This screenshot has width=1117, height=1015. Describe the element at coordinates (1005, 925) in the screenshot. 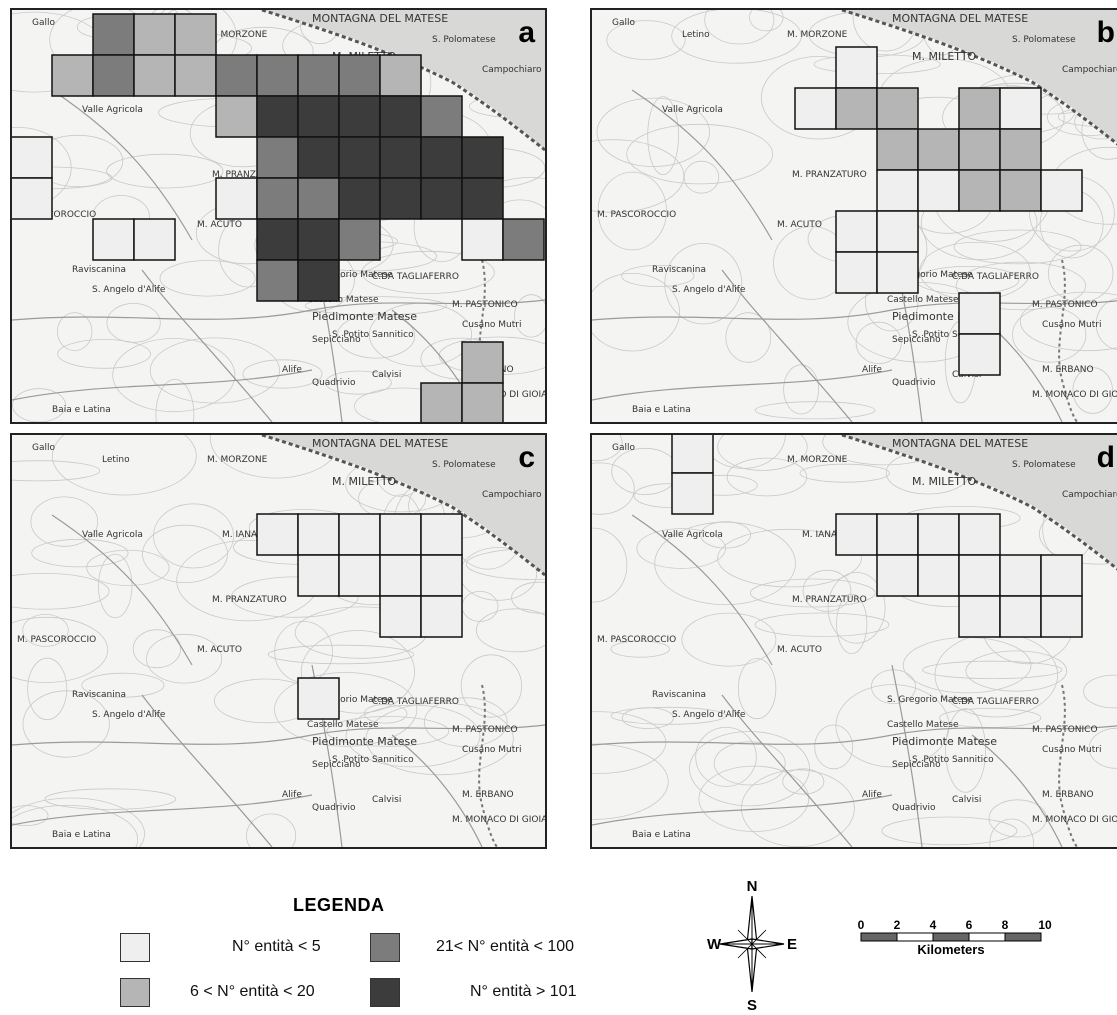

I see `scale-tick: 8` at that location.